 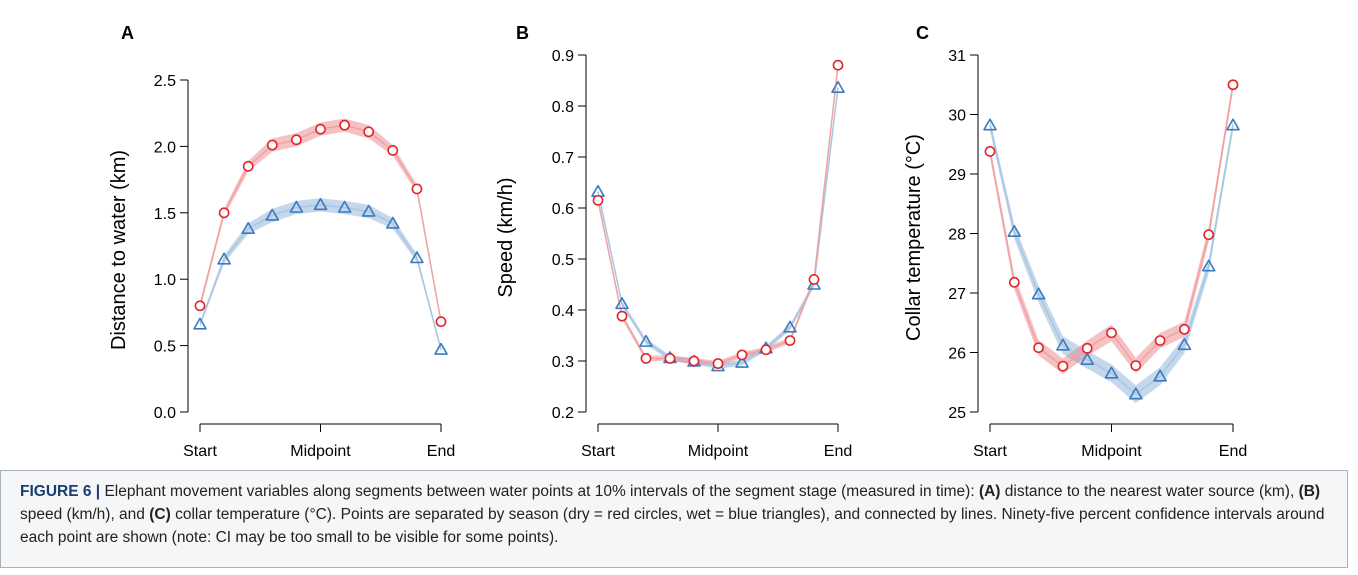 What do you see at coordinates (165, 413) in the screenshot?
I see `y-tick-label: 0.0` at bounding box center [165, 413].